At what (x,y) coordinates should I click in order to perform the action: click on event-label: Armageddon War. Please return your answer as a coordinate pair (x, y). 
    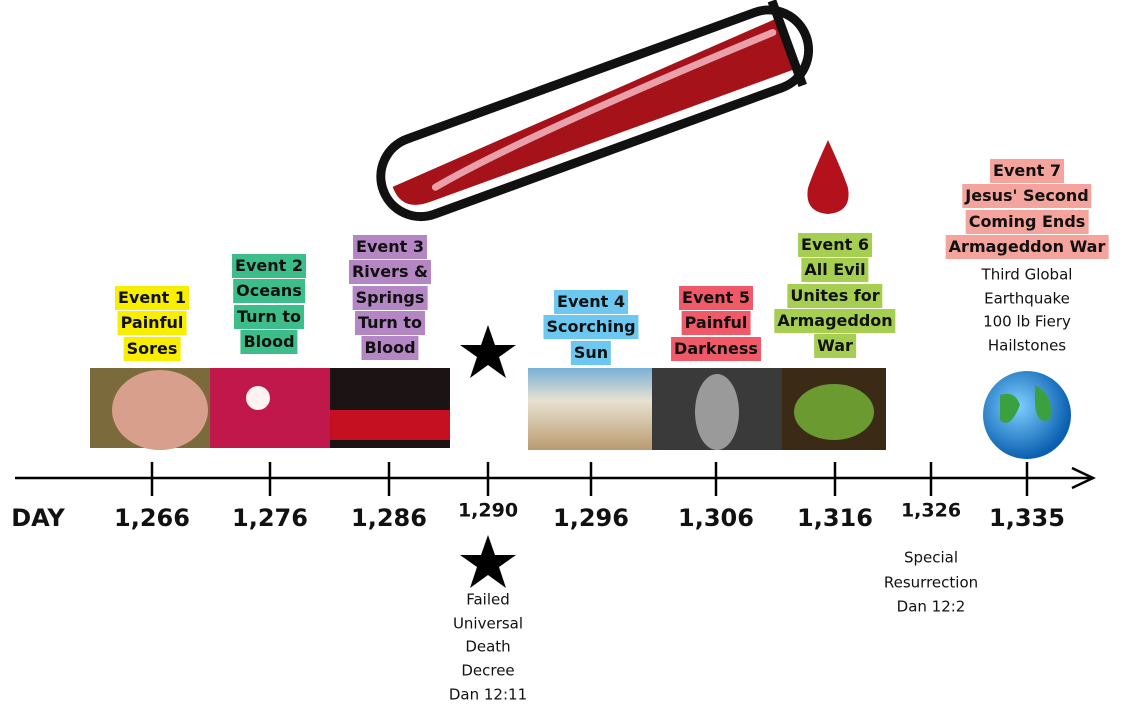
    Looking at the image, I should click on (1027, 246).